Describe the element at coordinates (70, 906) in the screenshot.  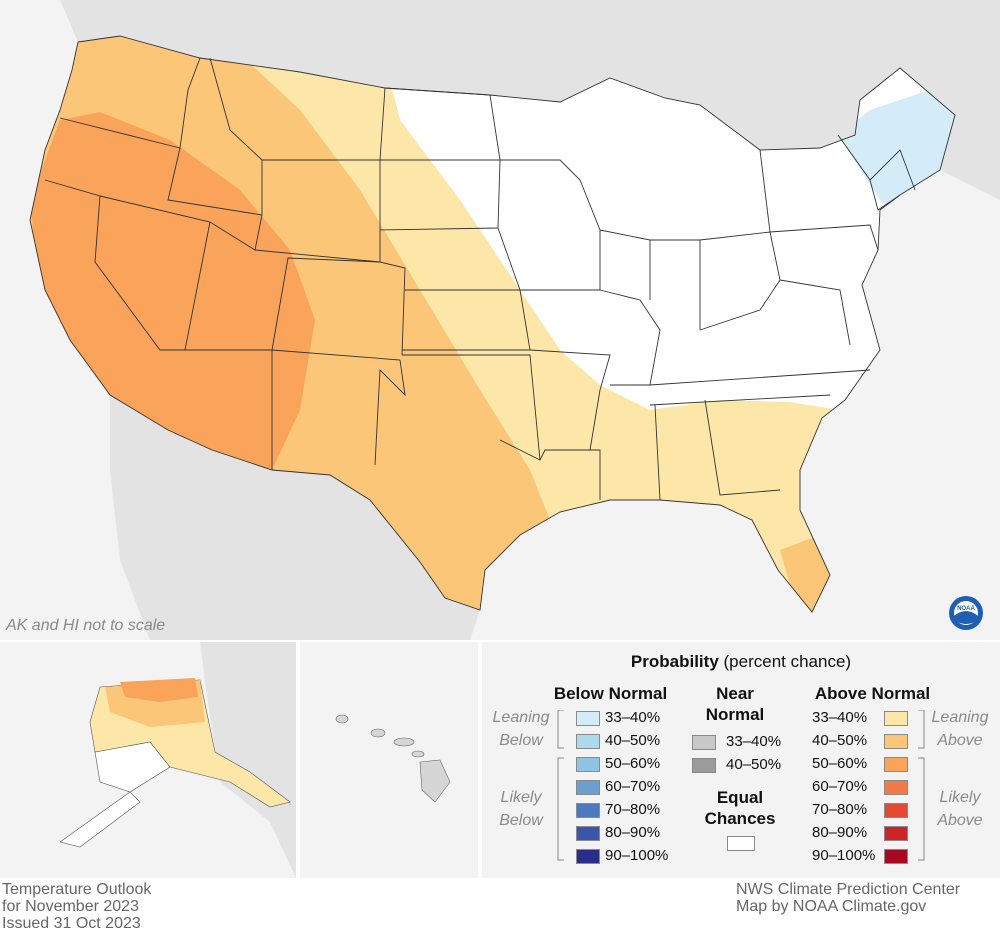
I see `outlook-period: for November 2023` at that location.